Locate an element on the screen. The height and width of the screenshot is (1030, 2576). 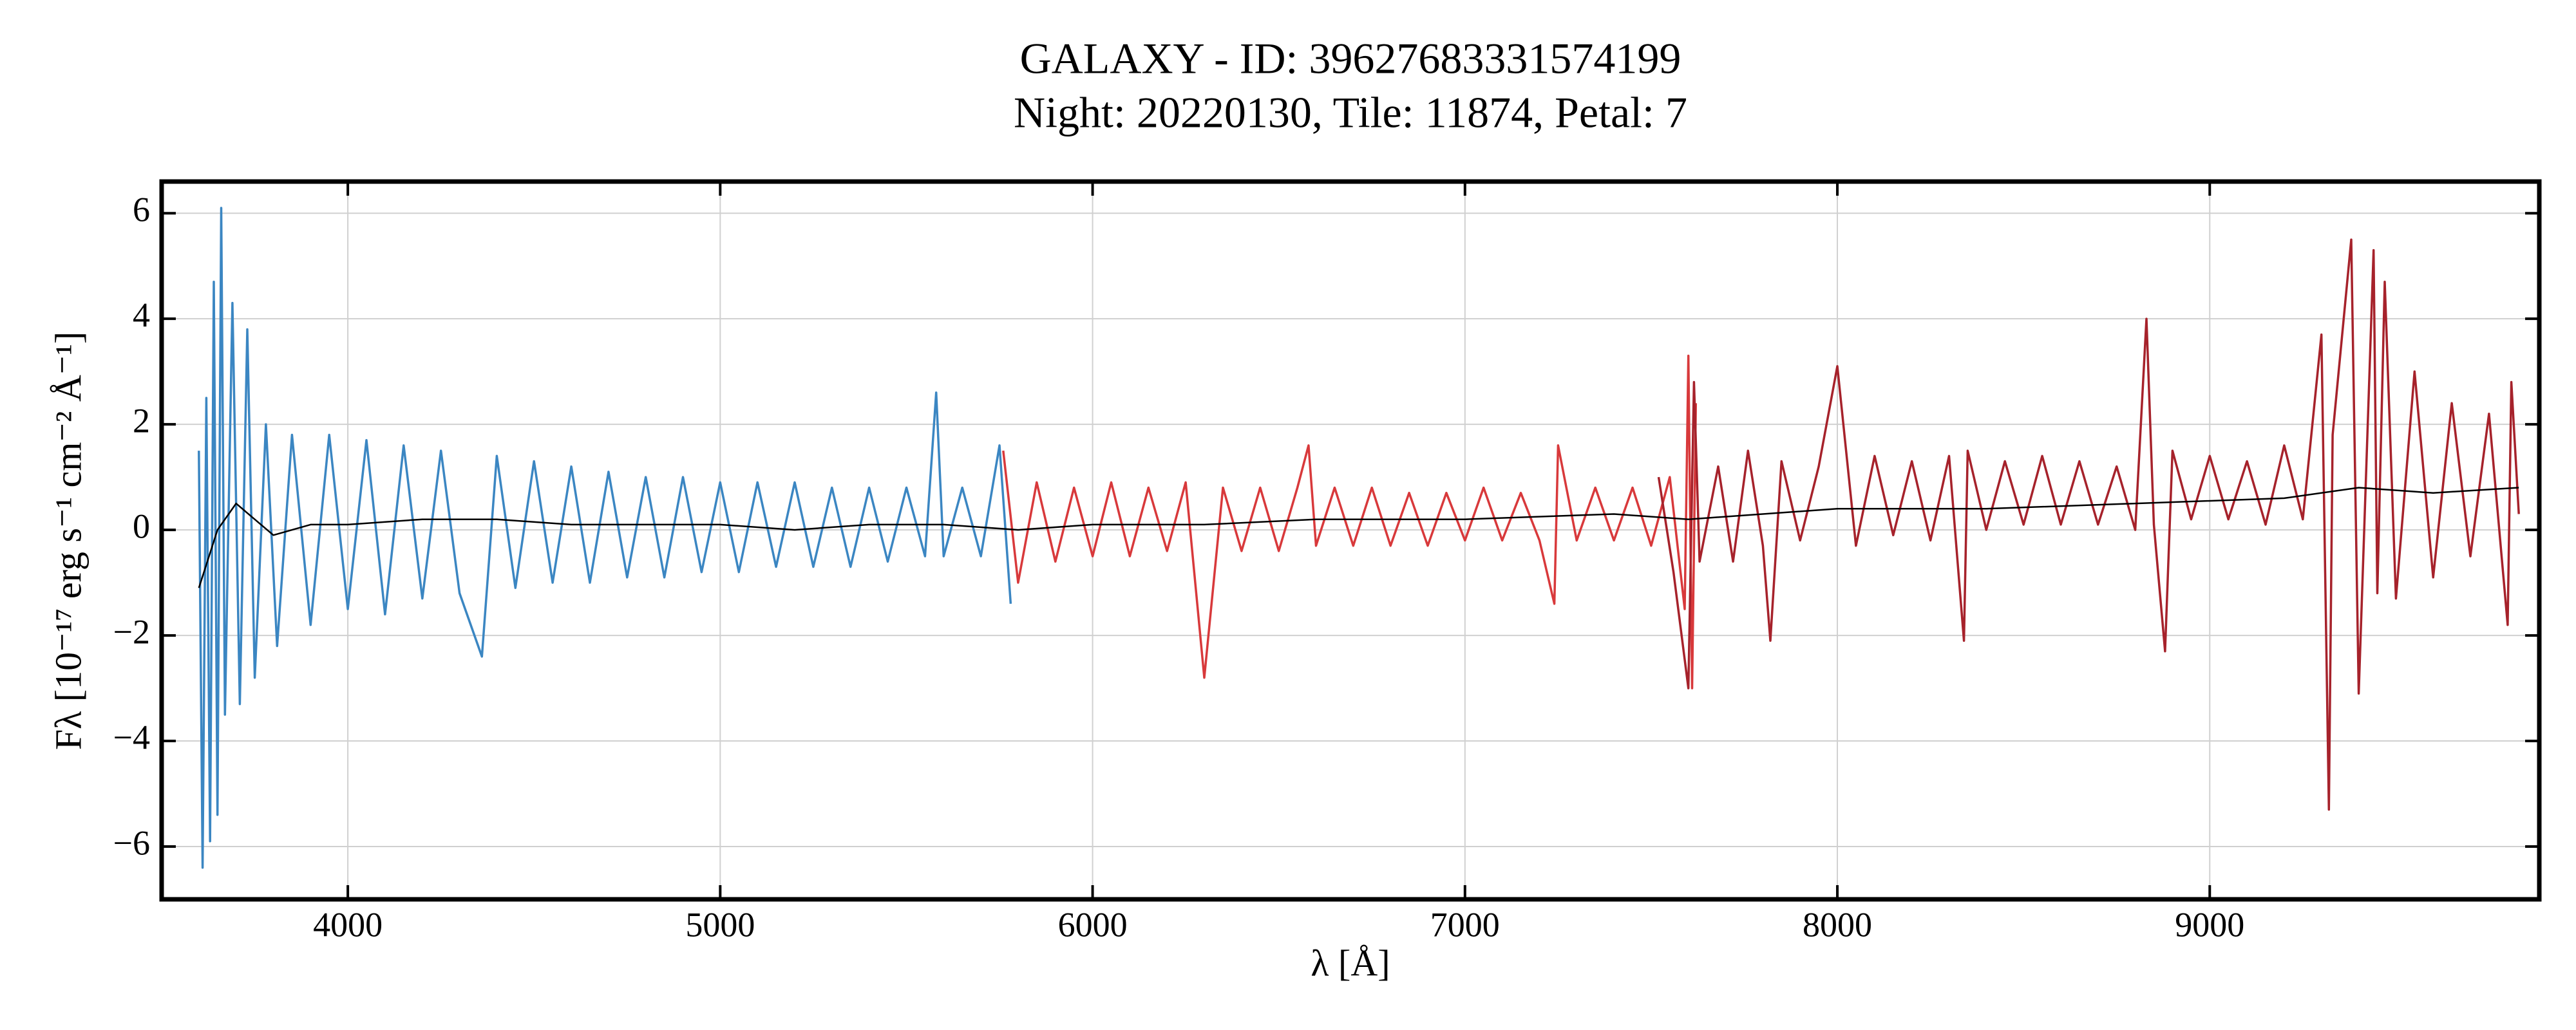
x-tick-label: 8000 is located at coordinates (1837, 925).